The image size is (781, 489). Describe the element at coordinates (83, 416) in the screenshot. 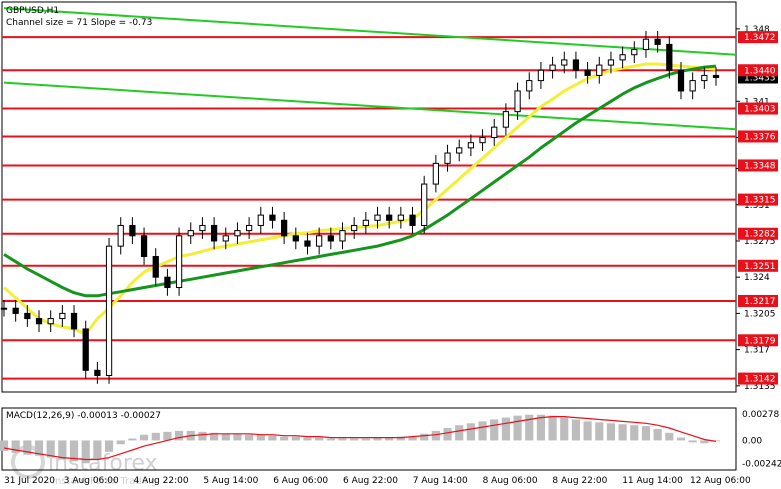

I see `macd-label: MACD(12,26,9) -0.00013 -0.00027` at that location.